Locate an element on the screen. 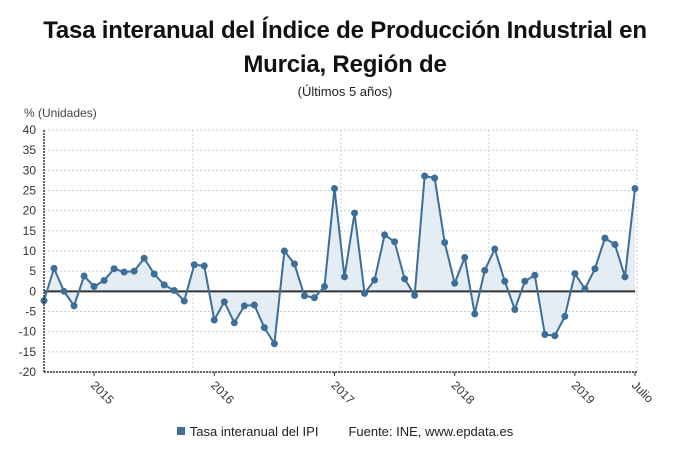  y-tick-label: 30 is located at coordinates (30, 170).